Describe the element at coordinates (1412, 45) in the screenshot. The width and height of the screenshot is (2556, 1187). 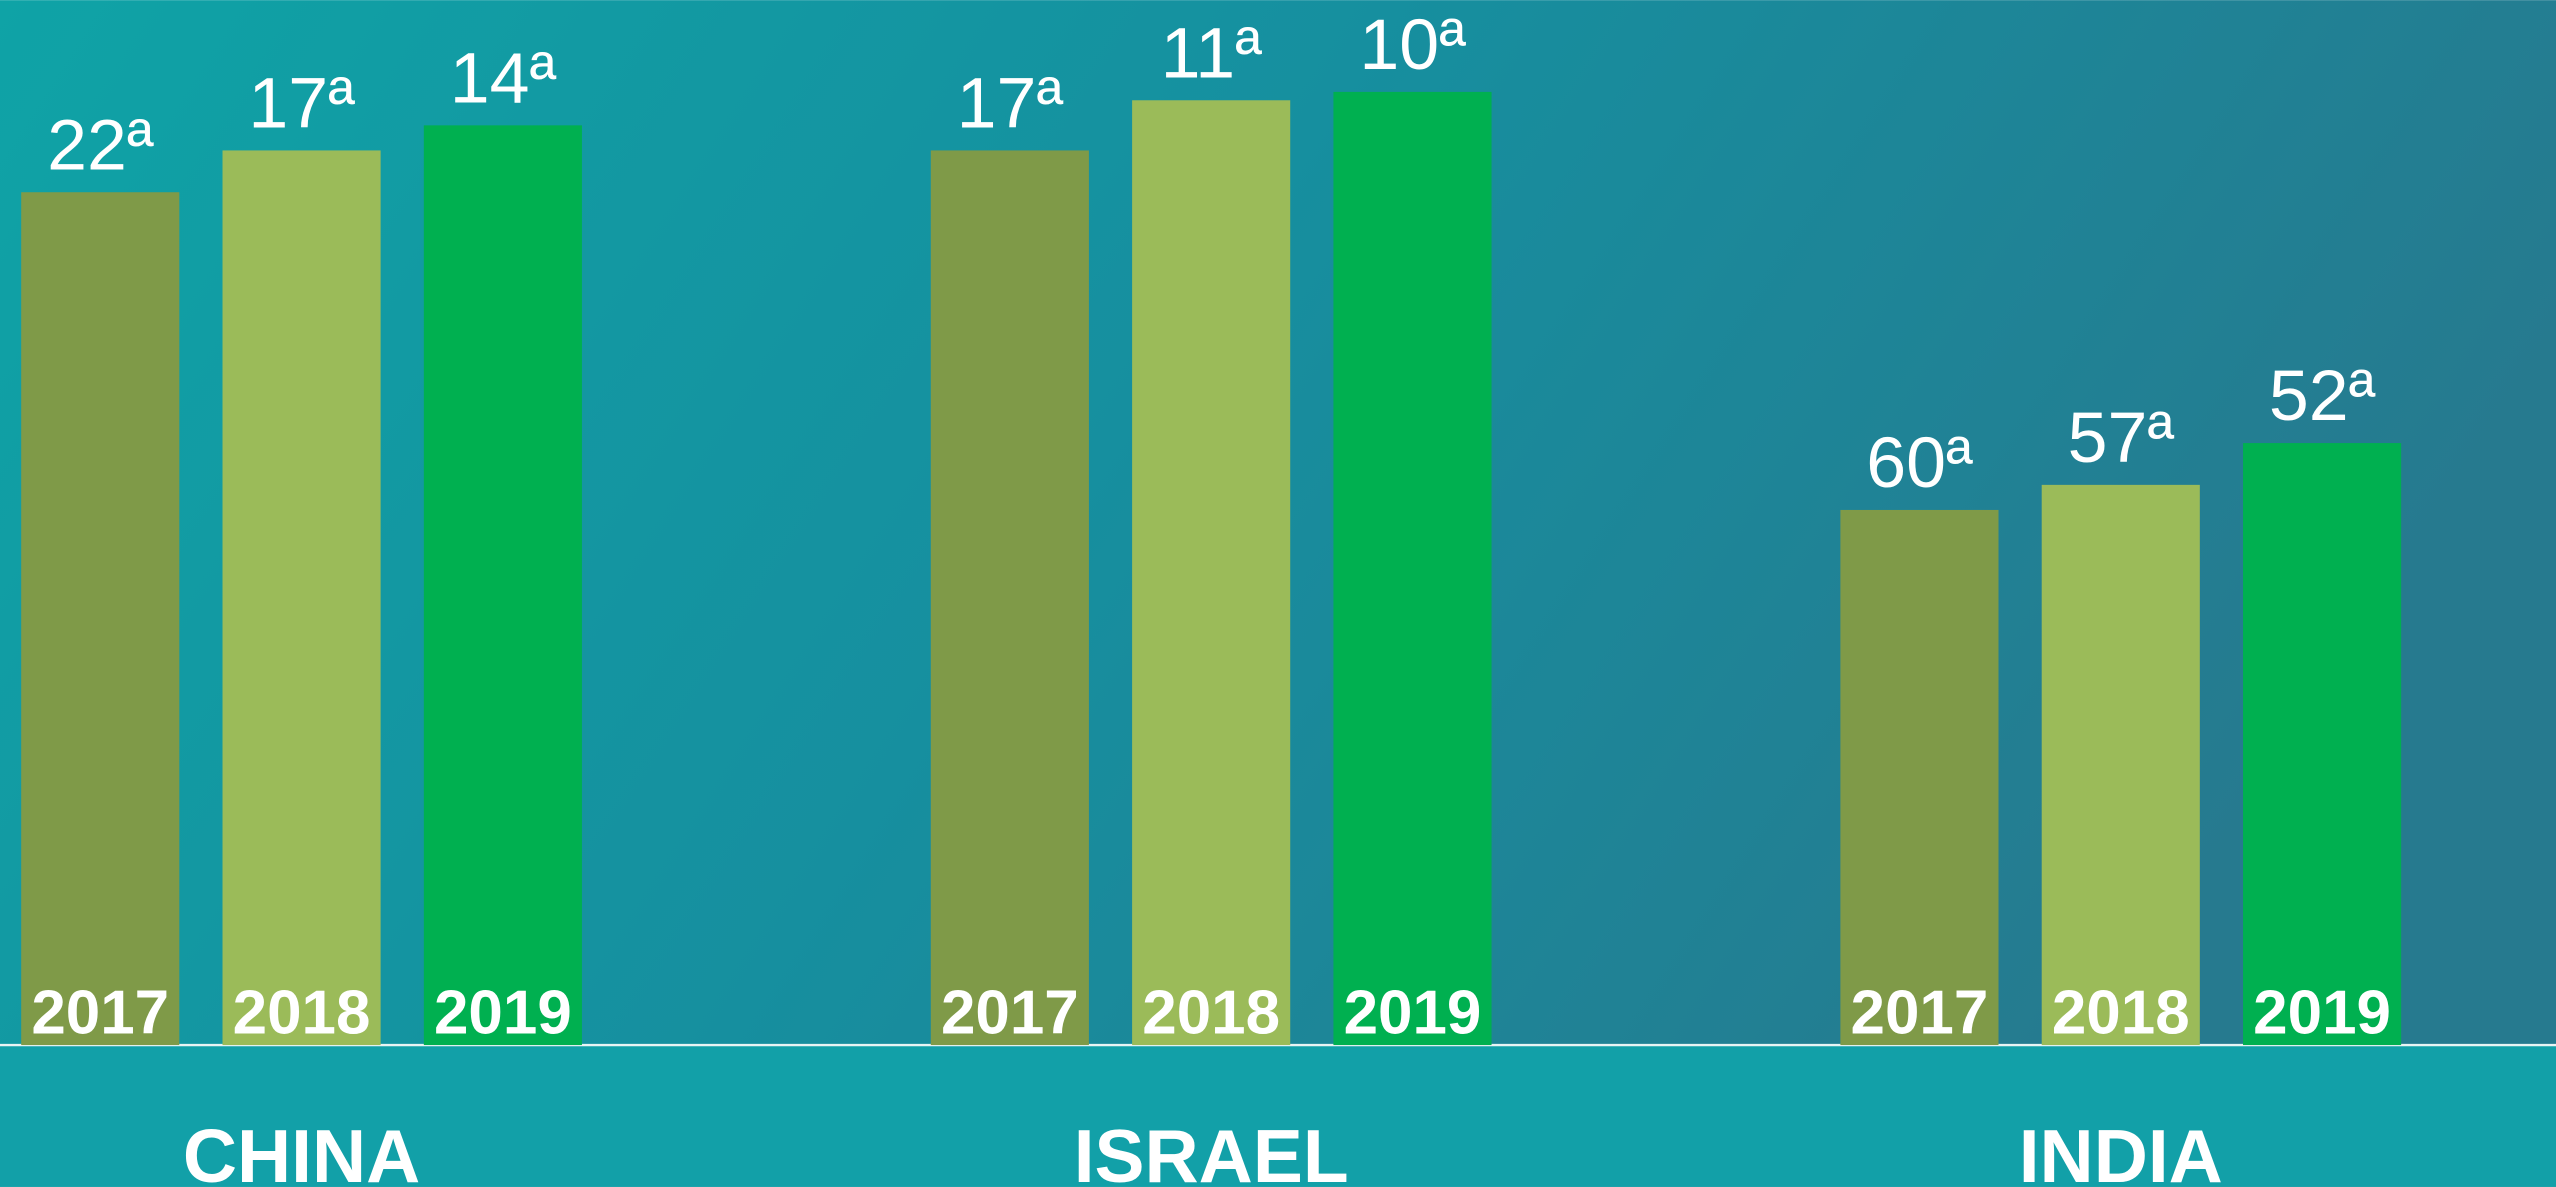
I see `value-label: 10ª` at that location.